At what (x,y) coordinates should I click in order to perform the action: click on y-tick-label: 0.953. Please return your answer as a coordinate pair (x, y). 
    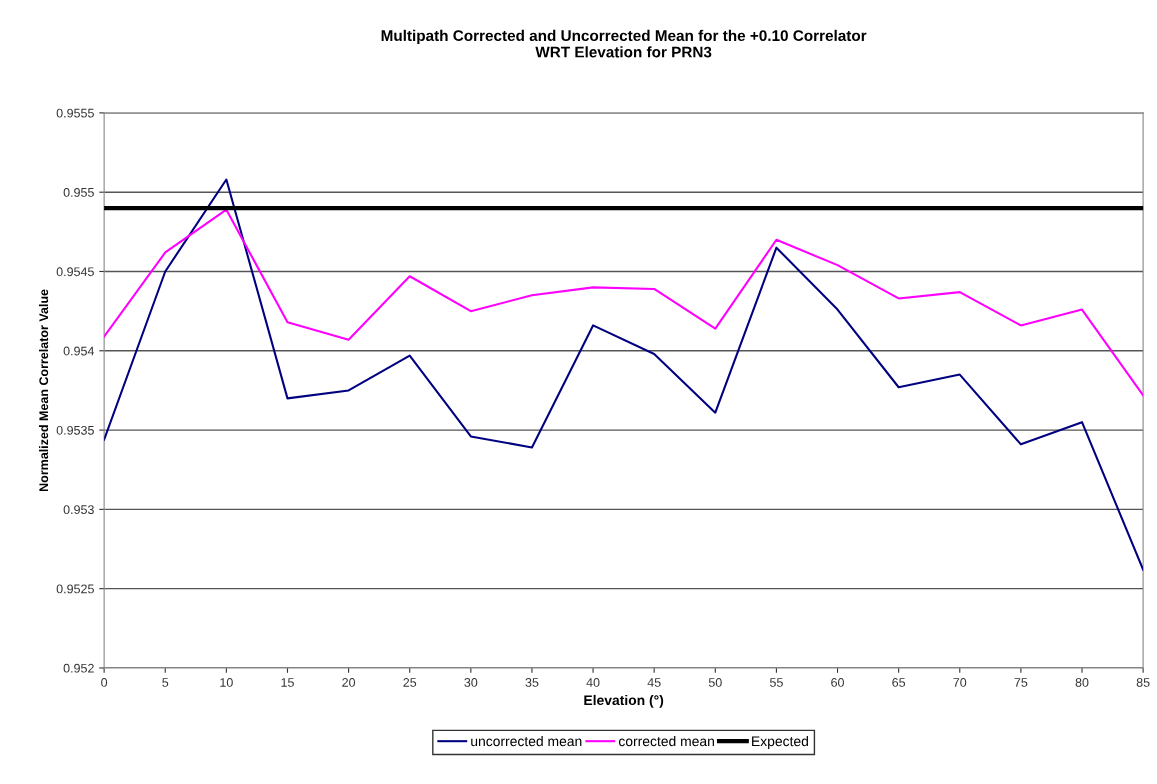
    Looking at the image, I should click on (78, 510).